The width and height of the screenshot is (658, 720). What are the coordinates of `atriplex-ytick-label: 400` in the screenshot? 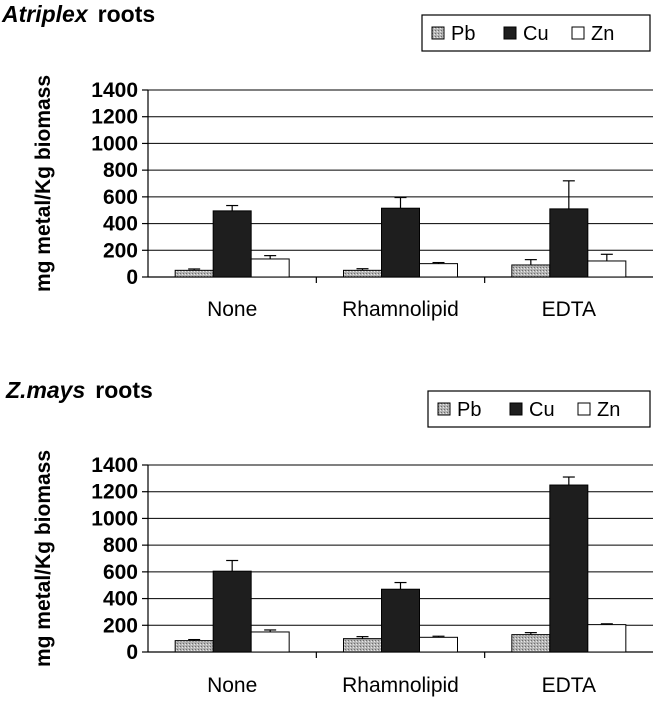 It's located at (120, 224).